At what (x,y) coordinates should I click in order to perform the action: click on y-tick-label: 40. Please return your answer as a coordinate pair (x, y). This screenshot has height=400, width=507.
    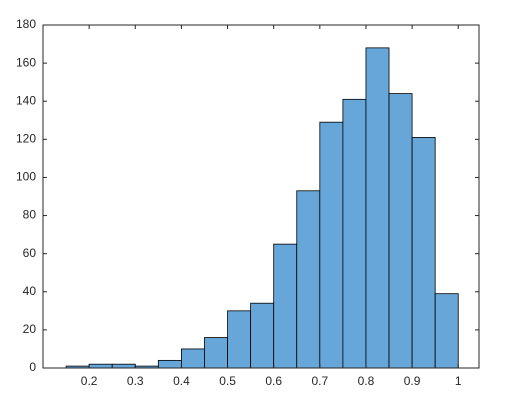
    Looking at the image, I should click on (30, 291).